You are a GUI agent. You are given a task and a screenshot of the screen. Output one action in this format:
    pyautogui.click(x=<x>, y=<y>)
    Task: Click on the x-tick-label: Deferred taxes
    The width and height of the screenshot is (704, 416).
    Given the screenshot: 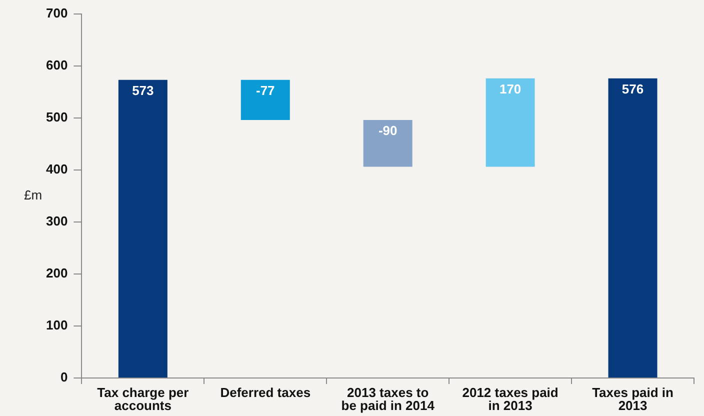 What is the action you would take?
    pyautogui.click(x=265, y=392)
    